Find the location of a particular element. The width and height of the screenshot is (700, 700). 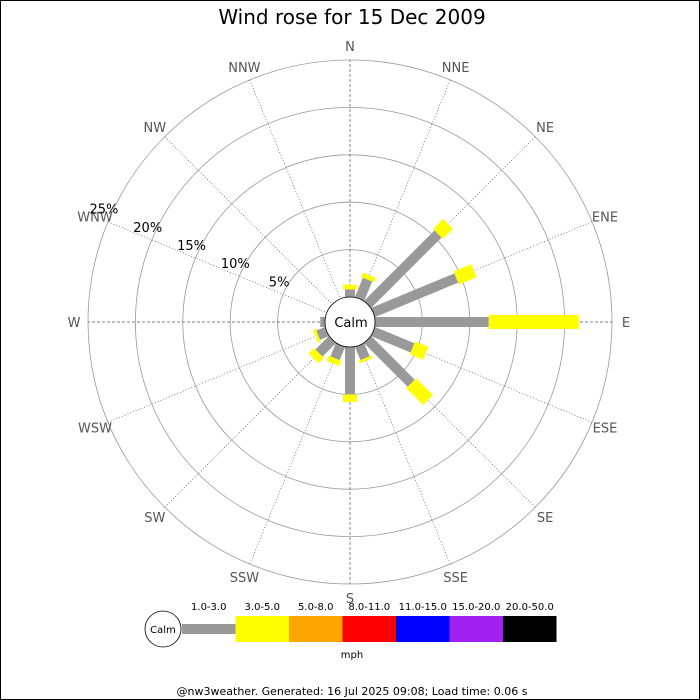

direction-label-s: S is located at coordinates (350, 599).